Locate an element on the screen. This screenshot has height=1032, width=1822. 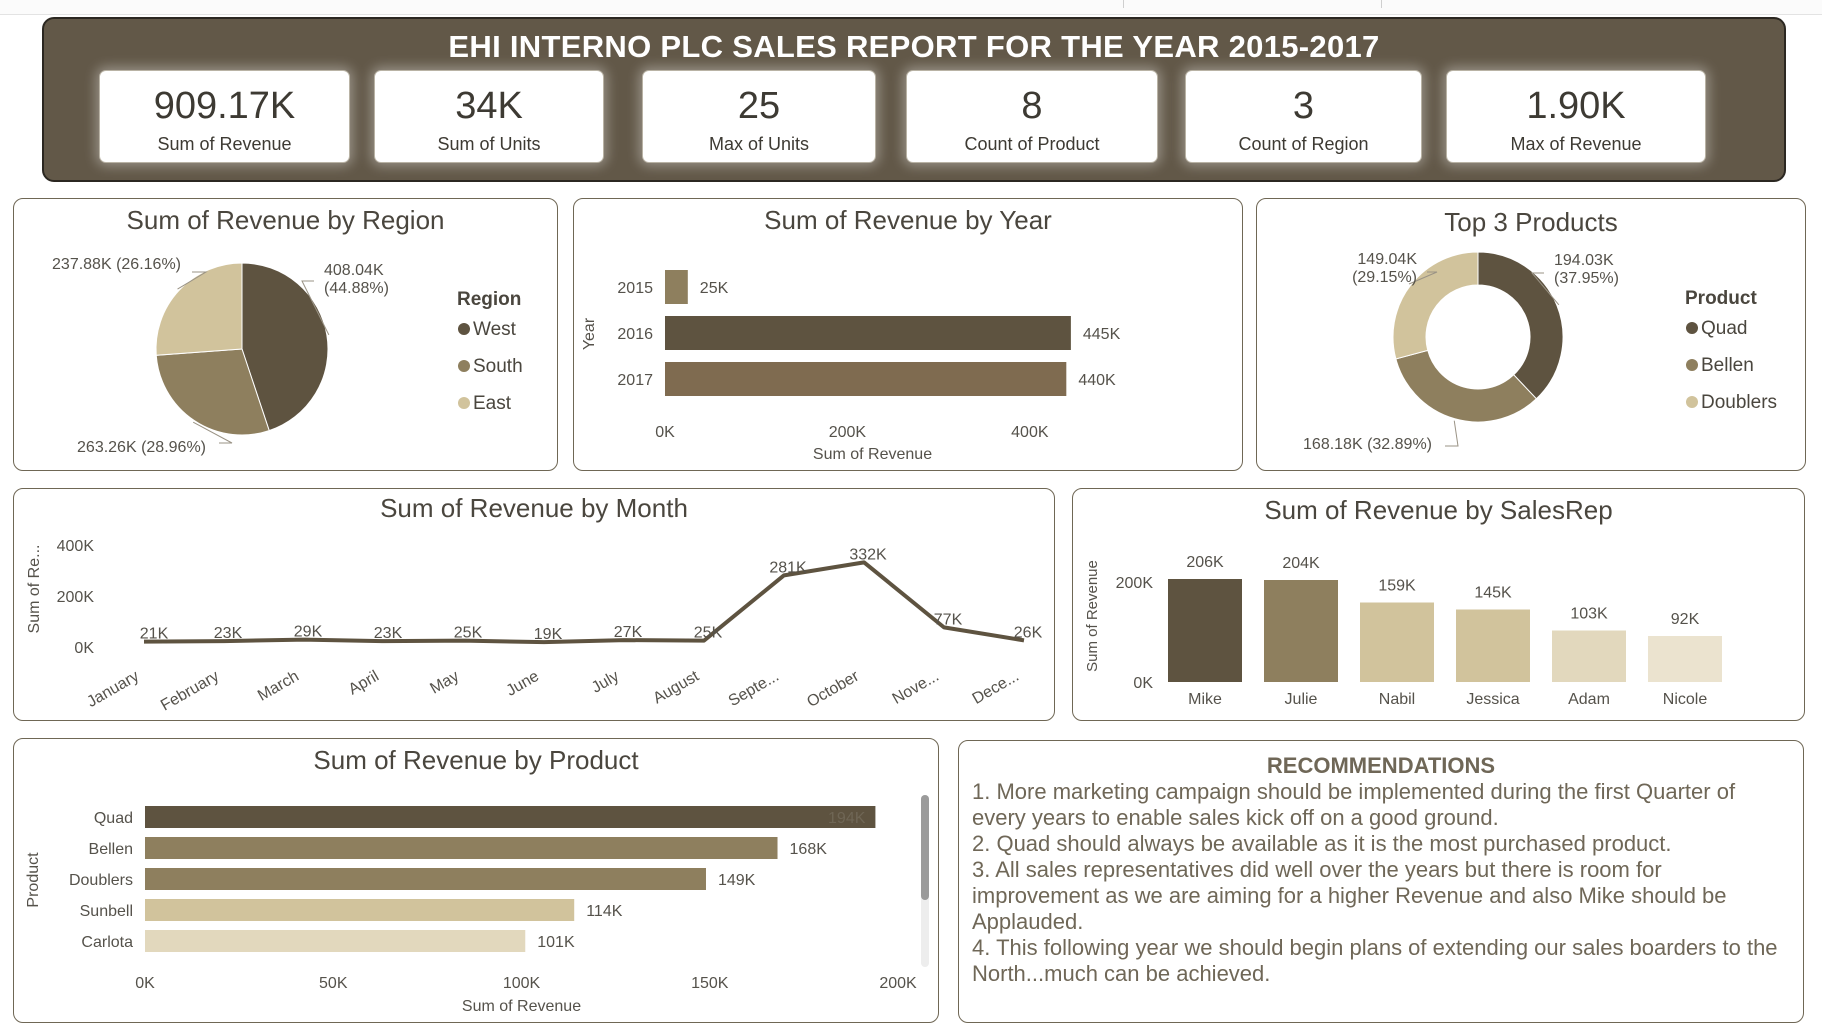
point-data-label: 26K is located at coordinates (1028, 632).